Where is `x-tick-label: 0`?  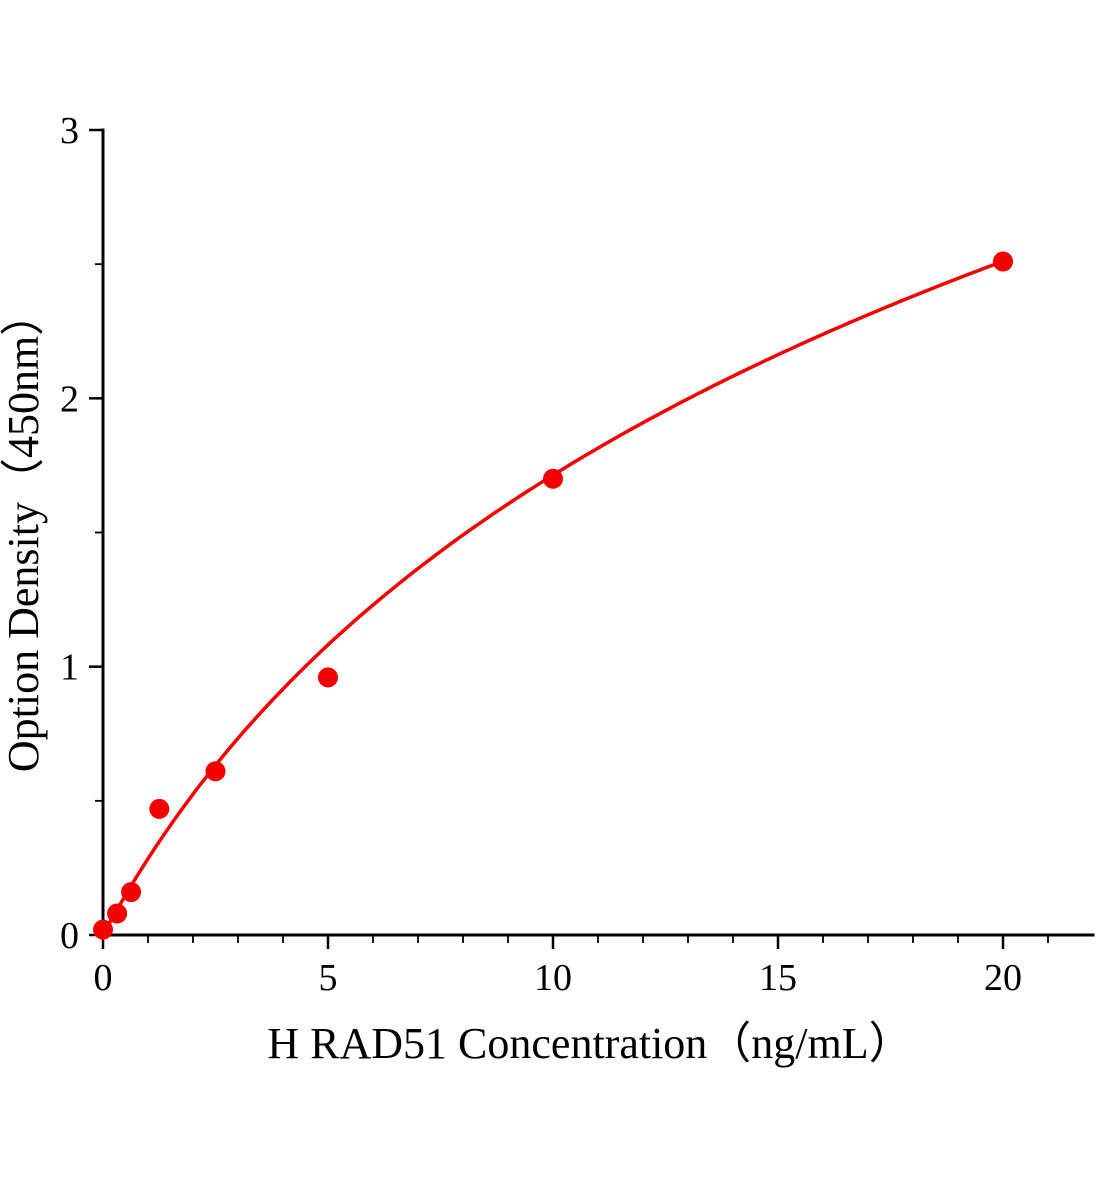
x-tick-label: 0 is located at coordinates (103, 978).